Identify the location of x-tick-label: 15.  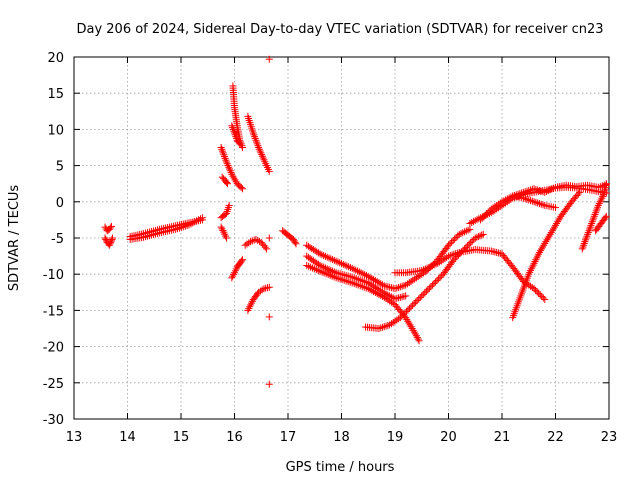
(181, 437).